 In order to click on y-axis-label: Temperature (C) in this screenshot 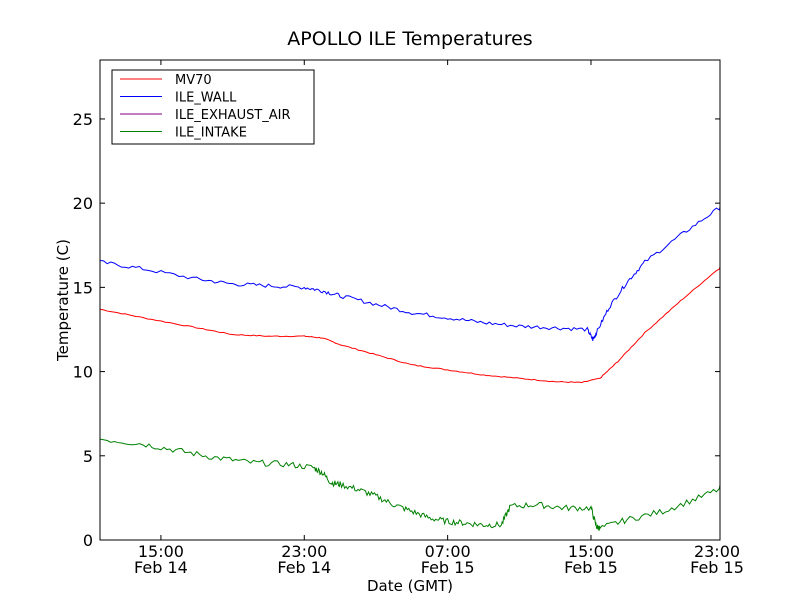, I will do `click(63, 300)`.